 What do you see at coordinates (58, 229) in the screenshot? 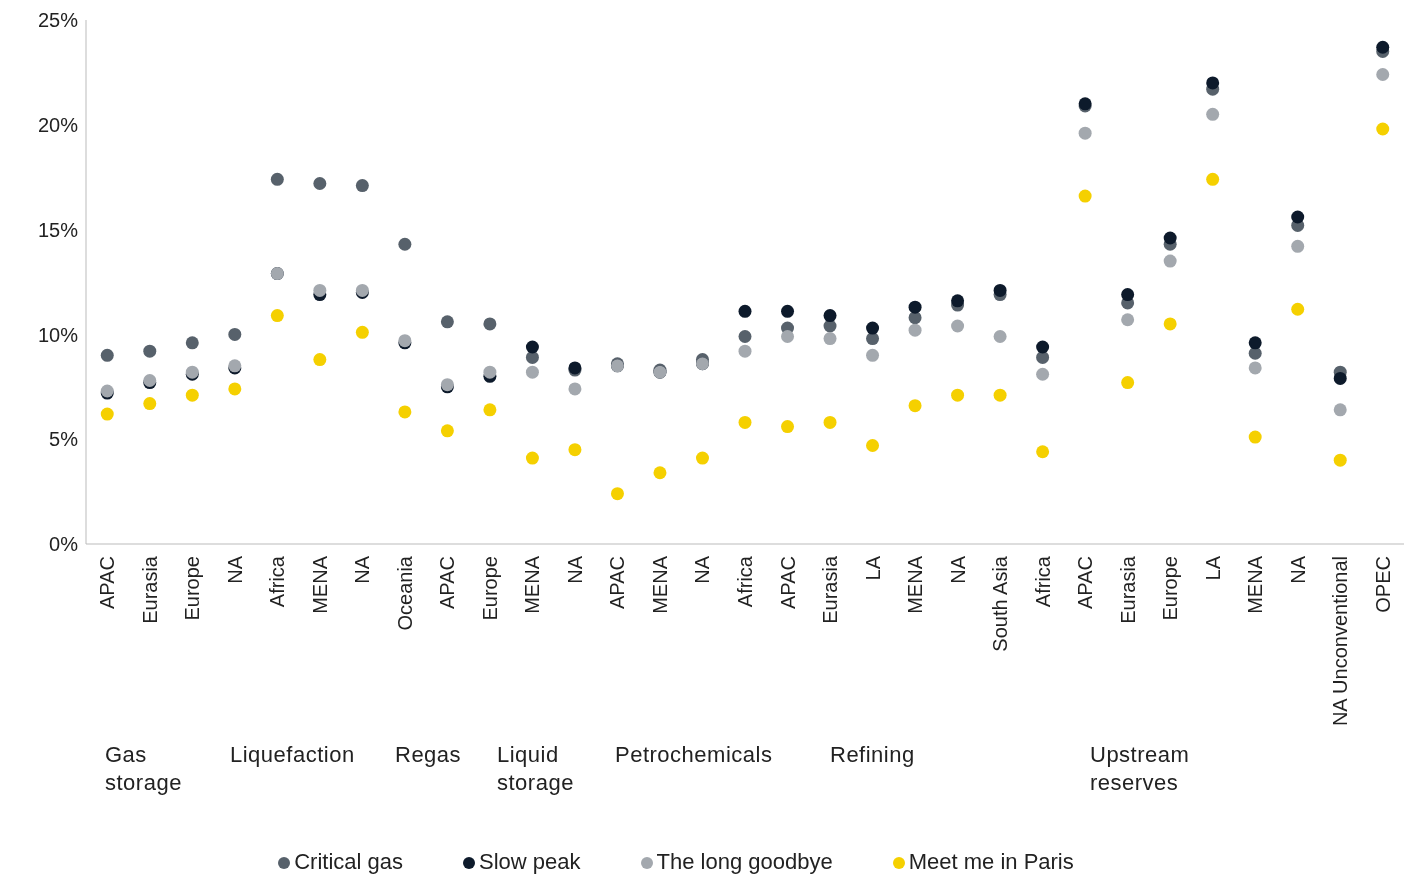
I see `y-tick-label: 15%` at bounding box center [58, 229].